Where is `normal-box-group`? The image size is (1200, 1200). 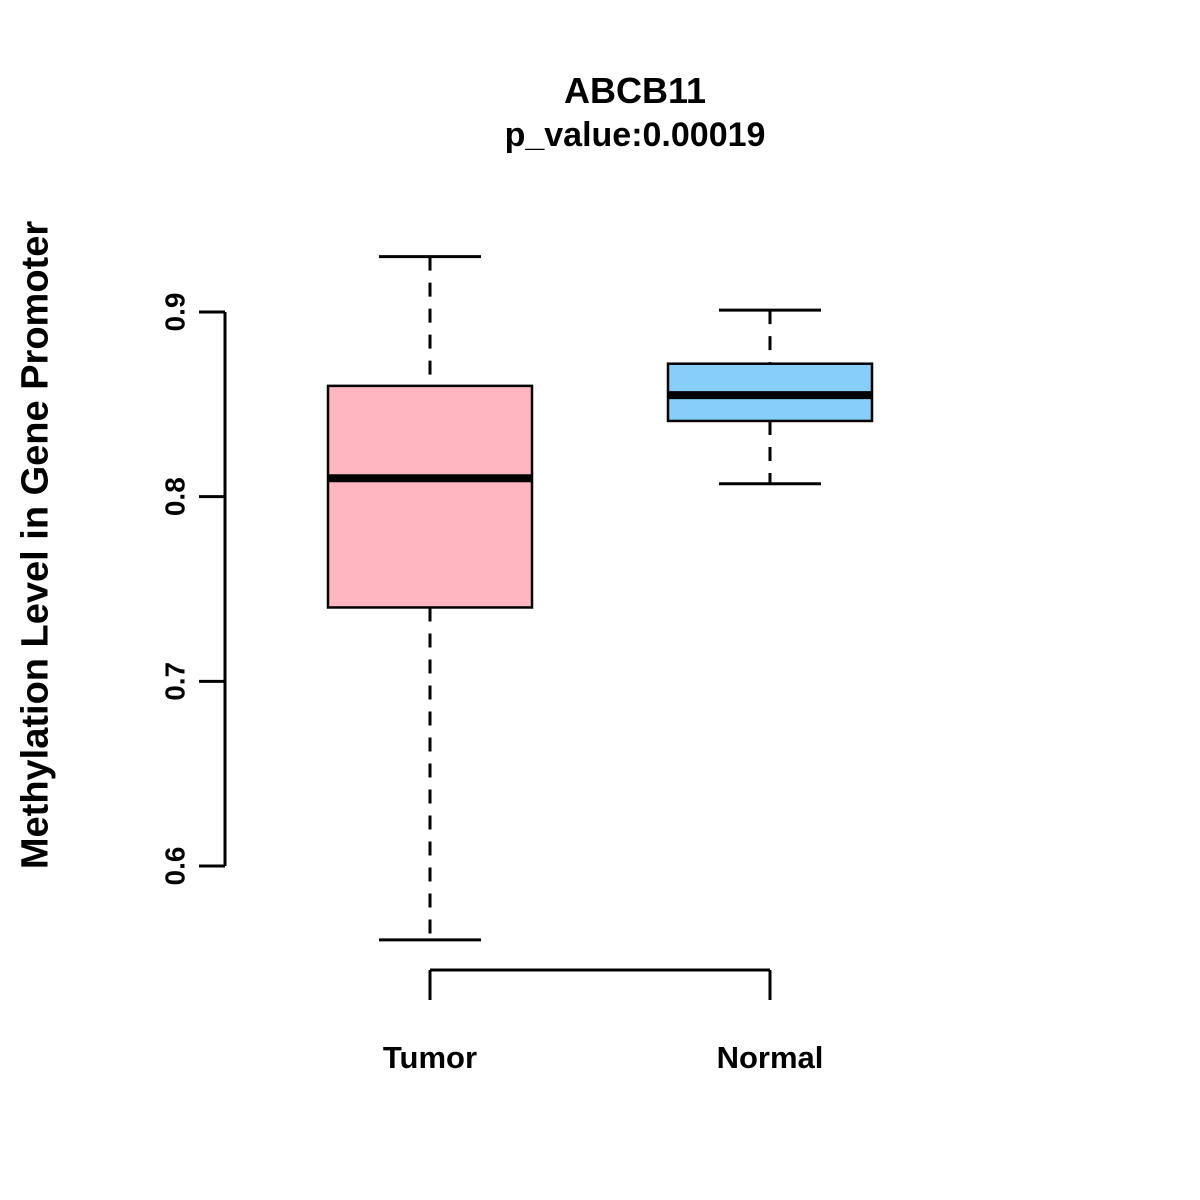
normal-box-group is located at coordinates (770, 397).